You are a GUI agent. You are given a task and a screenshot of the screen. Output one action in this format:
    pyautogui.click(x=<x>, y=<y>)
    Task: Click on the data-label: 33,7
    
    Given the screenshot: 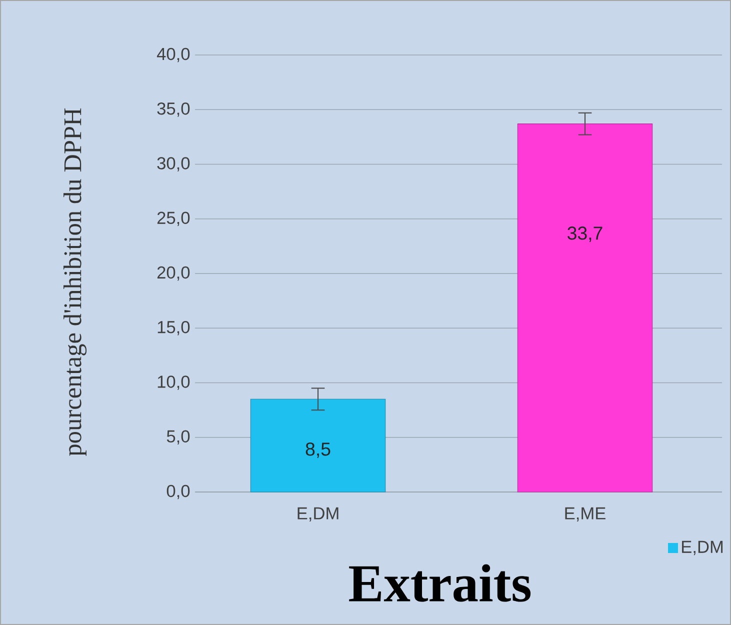 What is the action you would take?
    pyautogui.click(x=585, y=234)
    